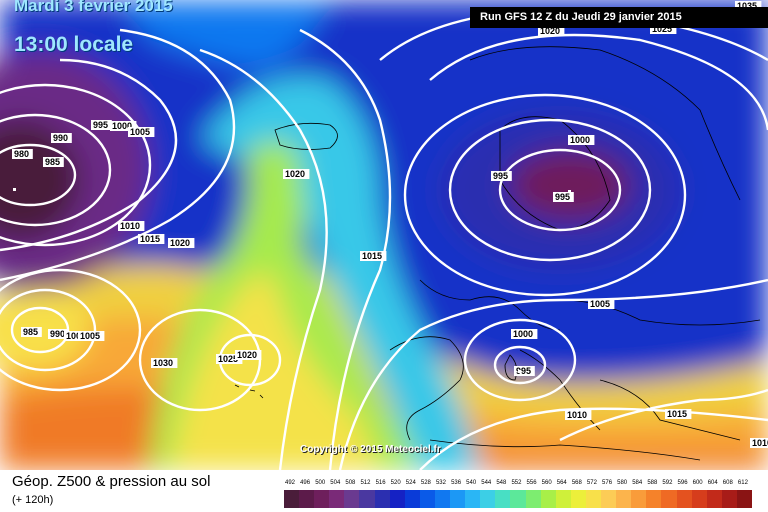 The width and height of the screenshot is (768, 512). I want to click on legend-subtitle: (+ 120h), so click(33, 500).